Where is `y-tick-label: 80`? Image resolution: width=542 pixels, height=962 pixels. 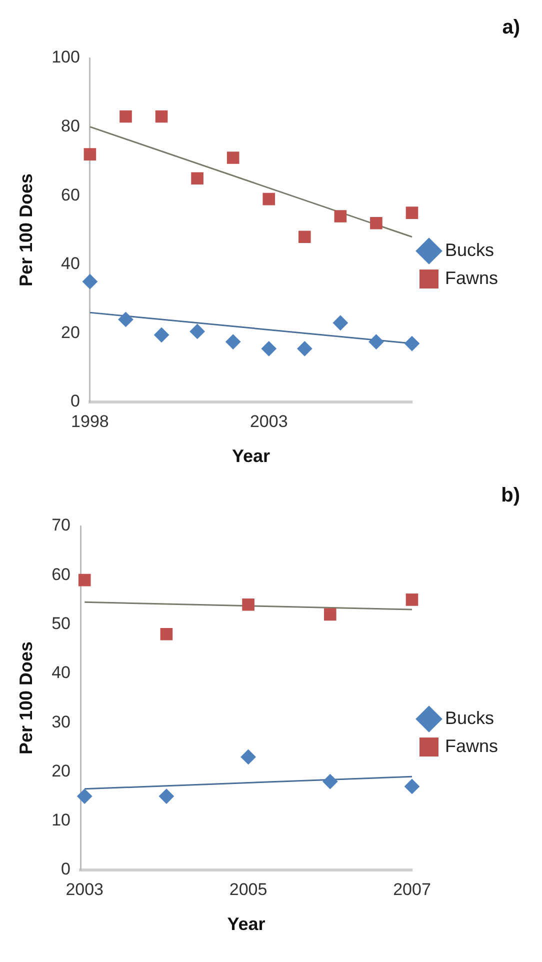
y-tick-label: 80 is located at coordinates (70, 126).